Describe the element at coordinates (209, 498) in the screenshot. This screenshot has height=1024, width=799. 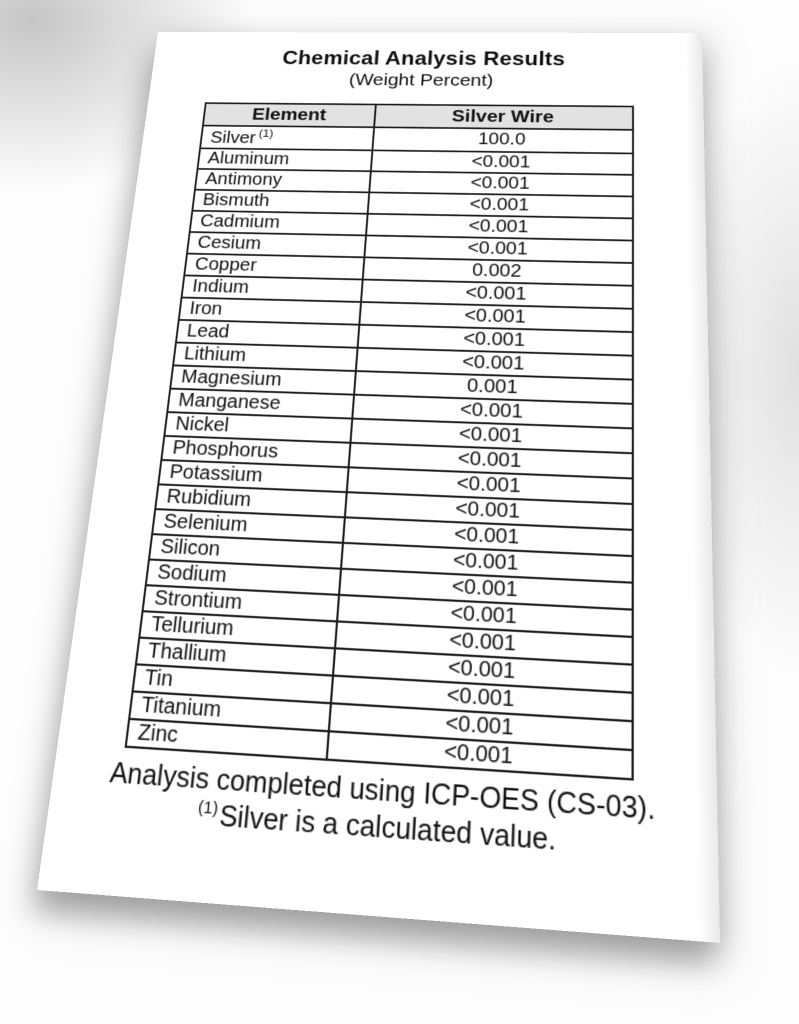
I see `element-name: Rubidium` at that location.